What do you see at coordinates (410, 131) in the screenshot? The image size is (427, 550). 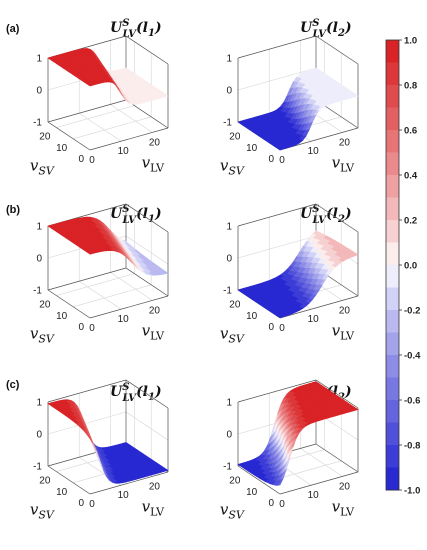 I see `colorbar-tick-label: 0.6` at bounding box center [410, 131].